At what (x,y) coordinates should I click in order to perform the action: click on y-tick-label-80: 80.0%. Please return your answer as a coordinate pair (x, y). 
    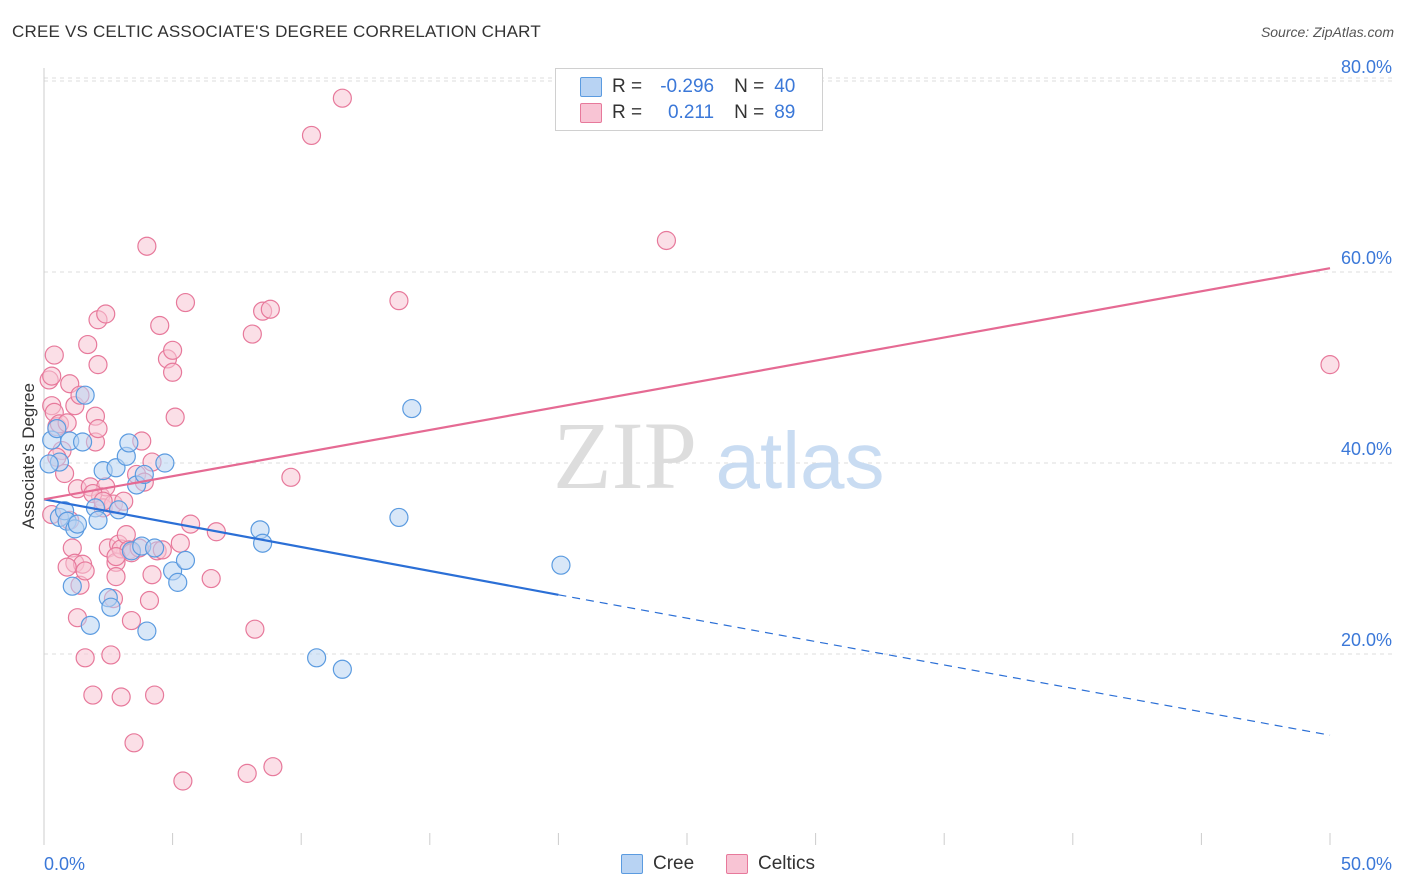
    Looking at the image, I should click on (1366, 67).